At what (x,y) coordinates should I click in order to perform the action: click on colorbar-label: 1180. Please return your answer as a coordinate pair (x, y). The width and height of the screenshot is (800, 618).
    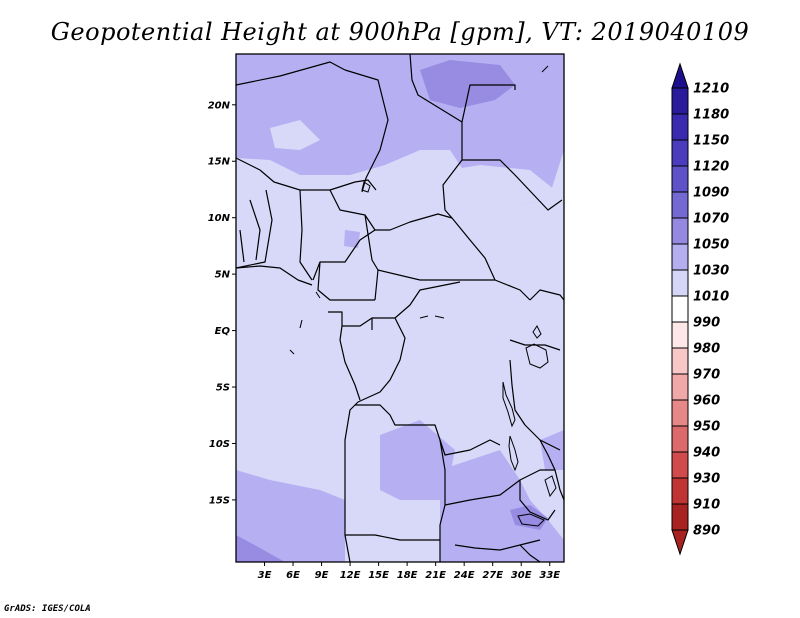
    Looking at the image, I should click on (711, 115).